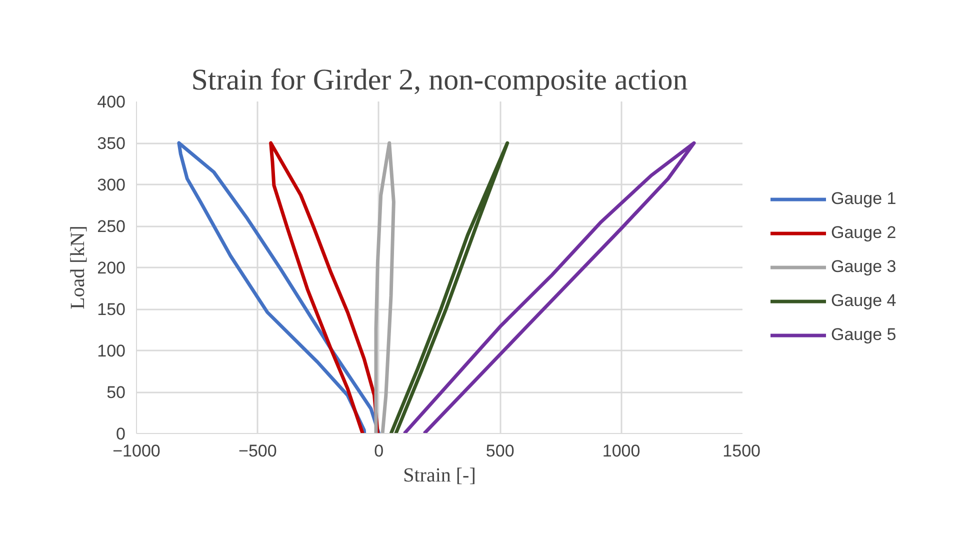  What do you see at coordinates (741, 451) in the screenshot?
I see `x-tick-label: 1500` at bounding box center [741, 451].